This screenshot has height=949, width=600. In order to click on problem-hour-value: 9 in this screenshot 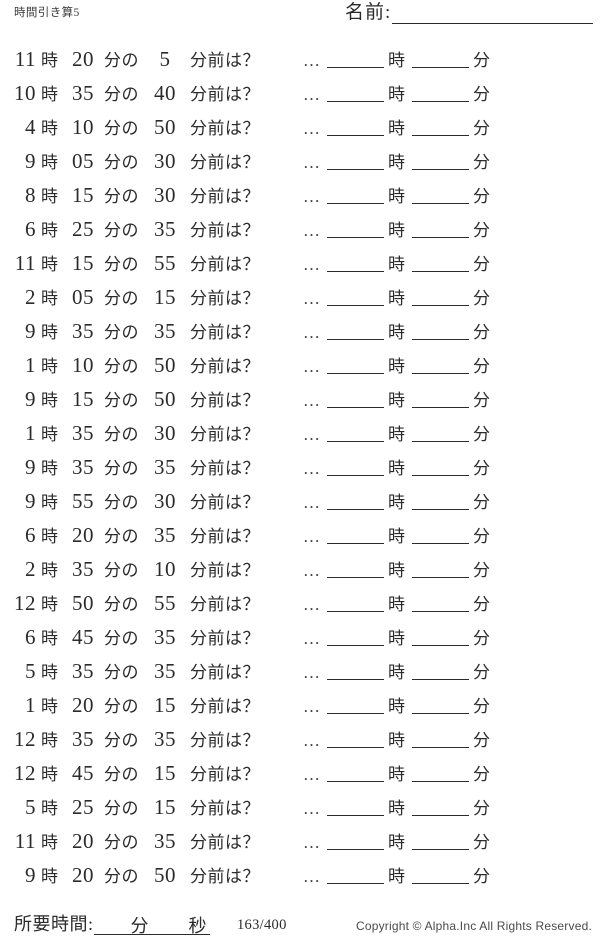, I will do `click(30, 875)`.